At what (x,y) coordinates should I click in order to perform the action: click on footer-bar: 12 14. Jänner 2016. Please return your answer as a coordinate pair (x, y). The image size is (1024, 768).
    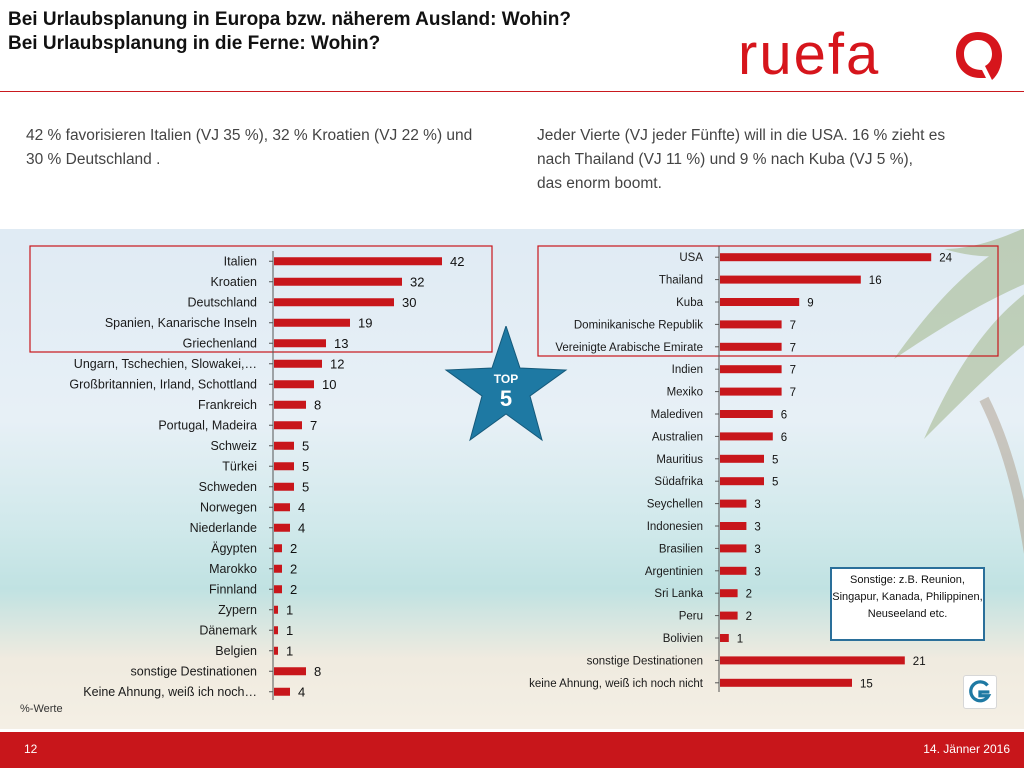
    Looking at the image, I should click on (512, 750).